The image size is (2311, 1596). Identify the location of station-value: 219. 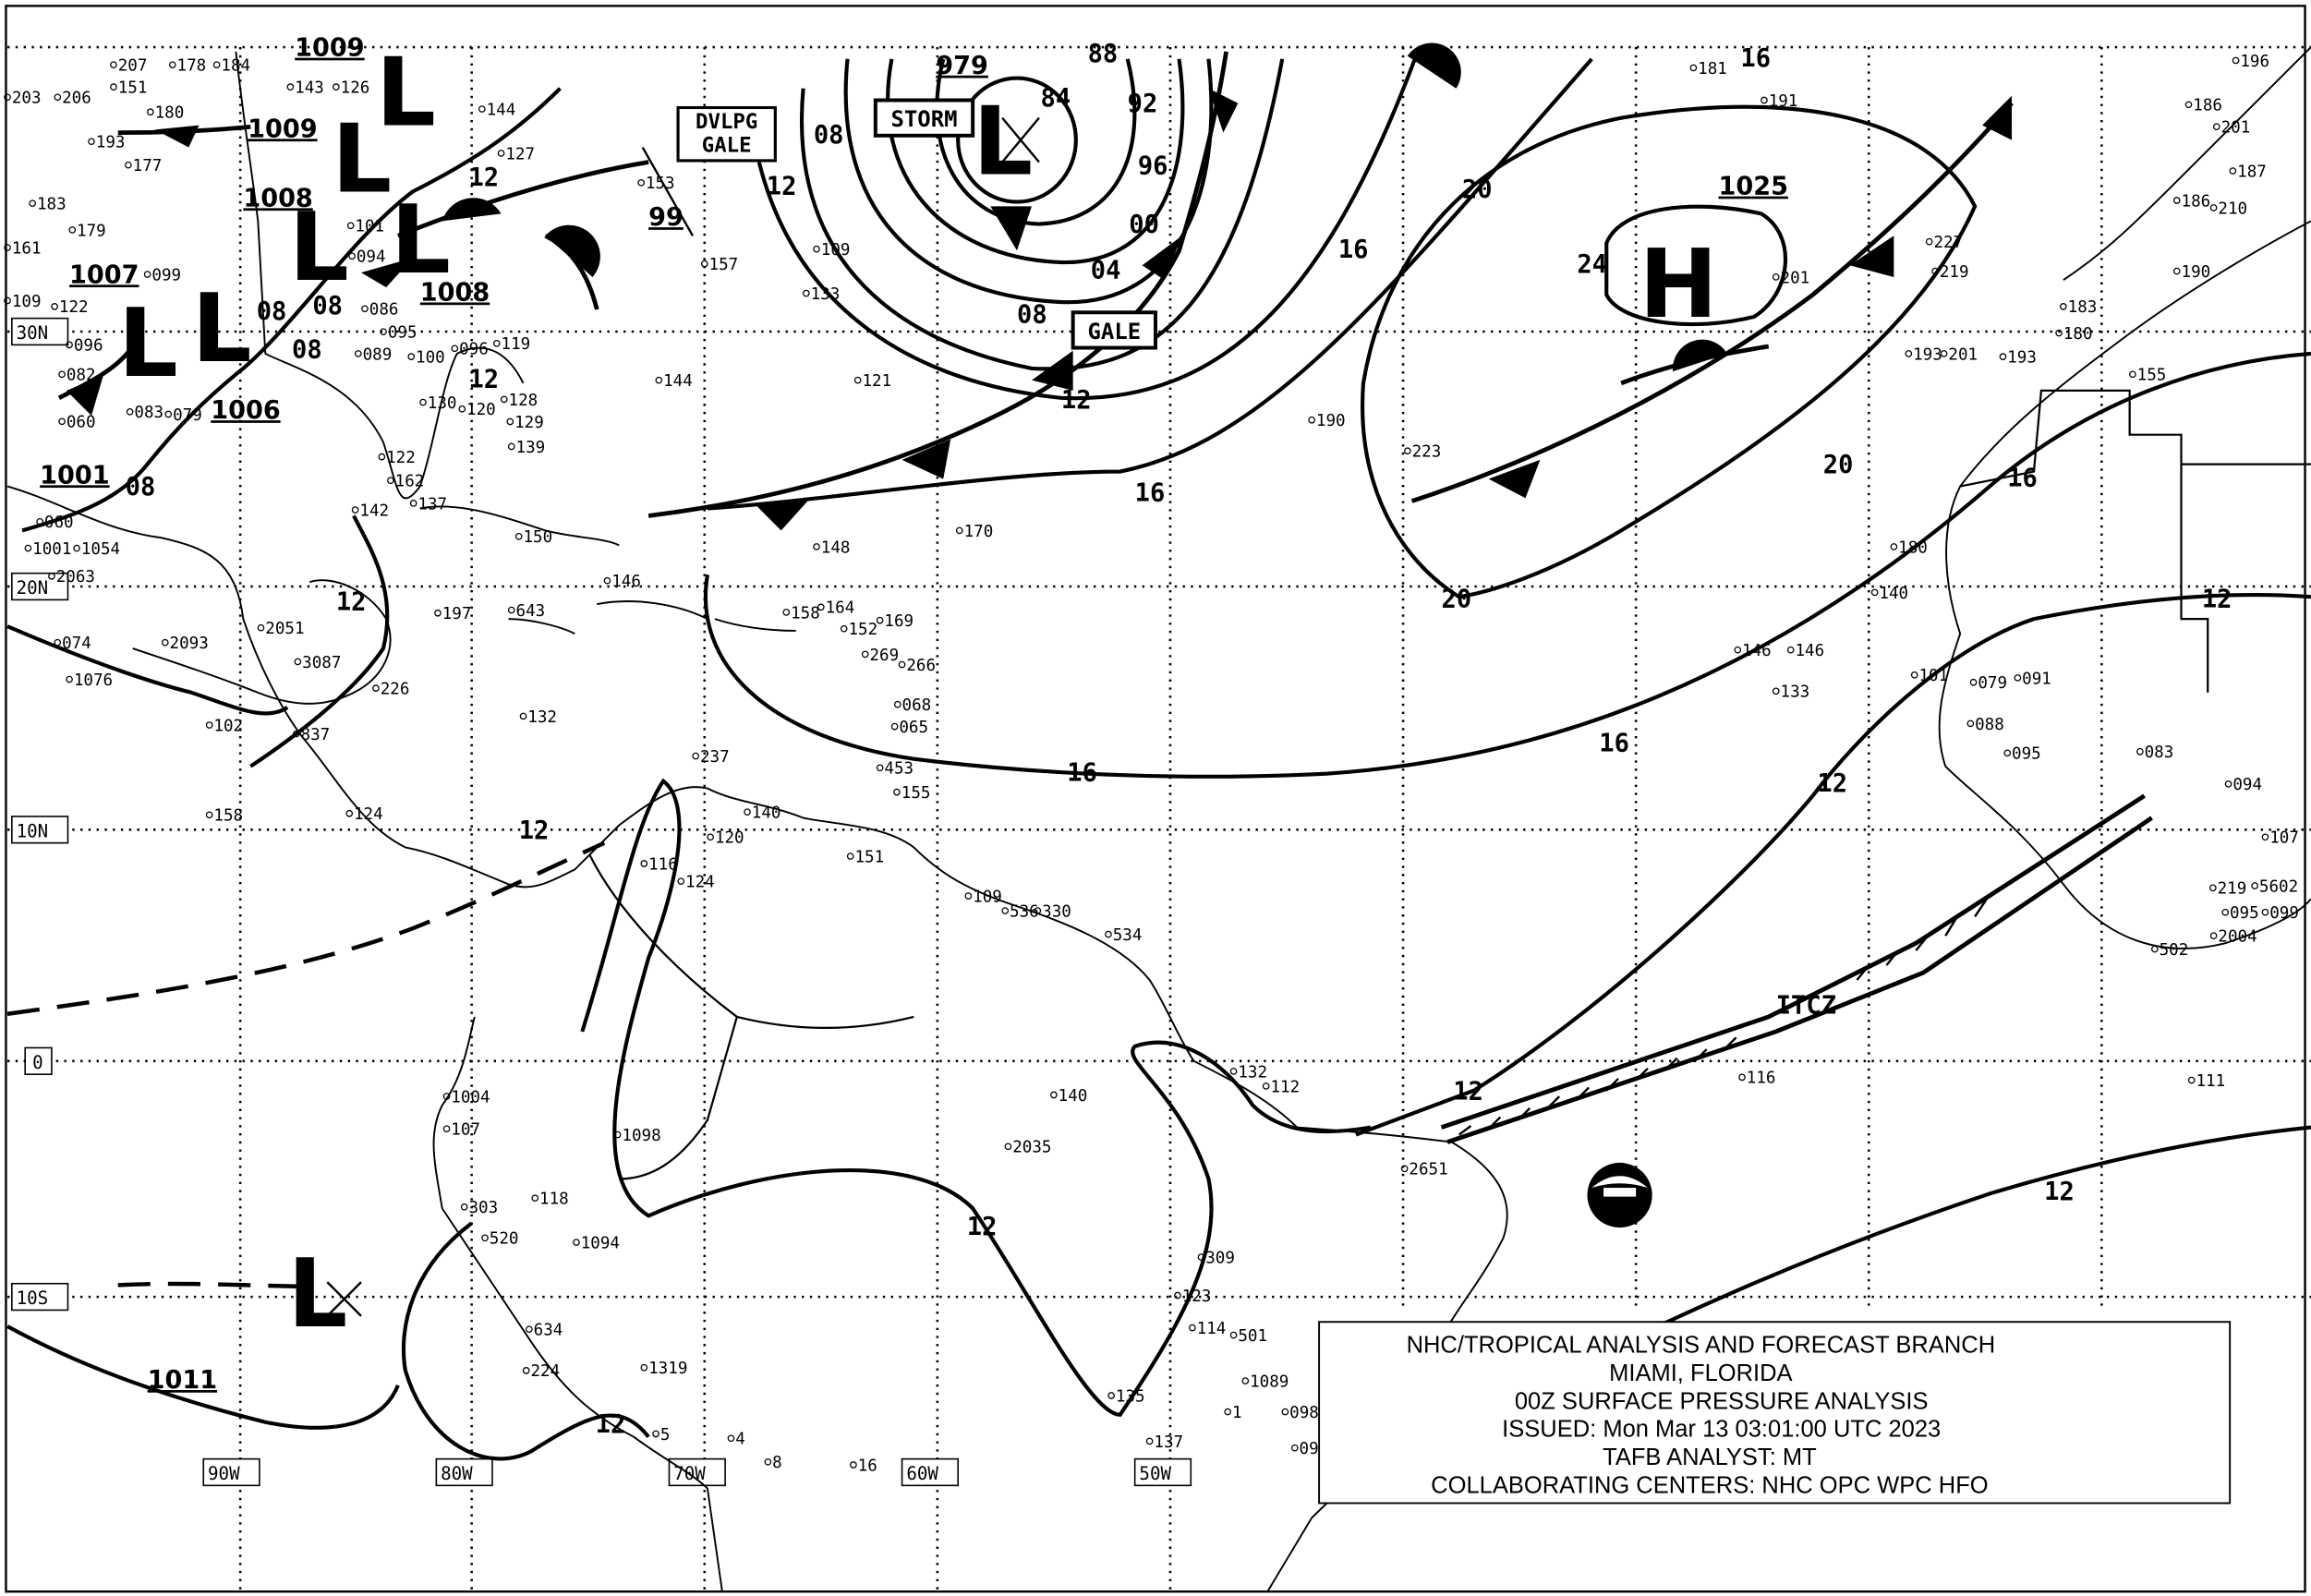
(1954, 272).